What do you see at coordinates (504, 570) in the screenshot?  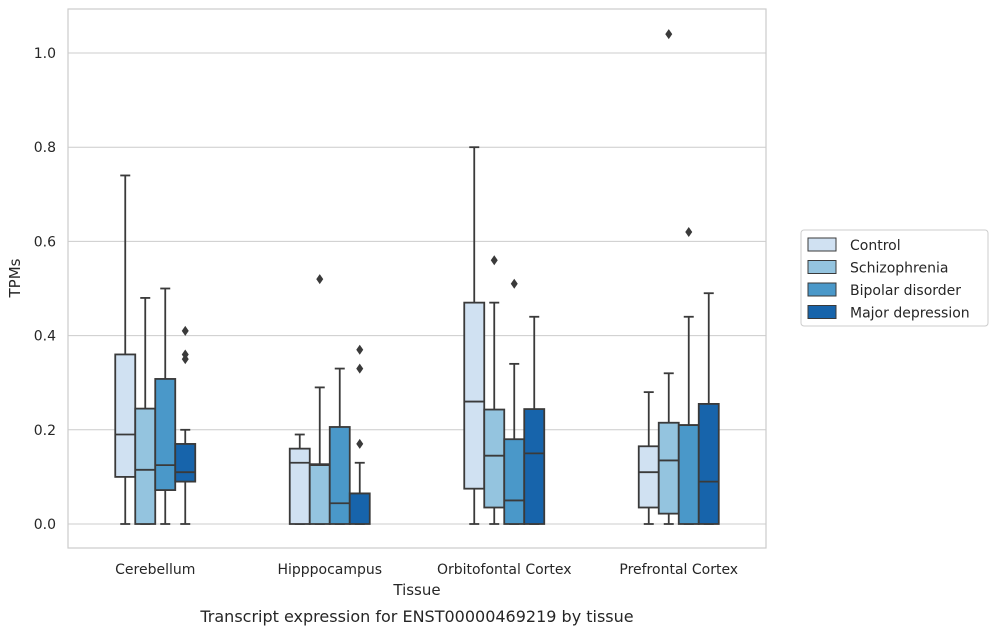 I see `x-tick-label: Orbitofontal Cortex` at bounding box center [504, 570].